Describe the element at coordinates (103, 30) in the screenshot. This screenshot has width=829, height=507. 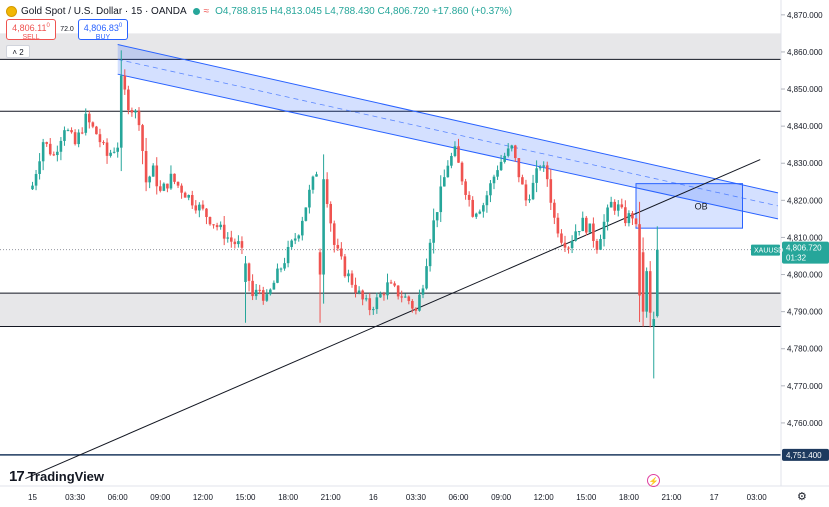
I see `buy-button: 4,806.830 BUY` at that location.